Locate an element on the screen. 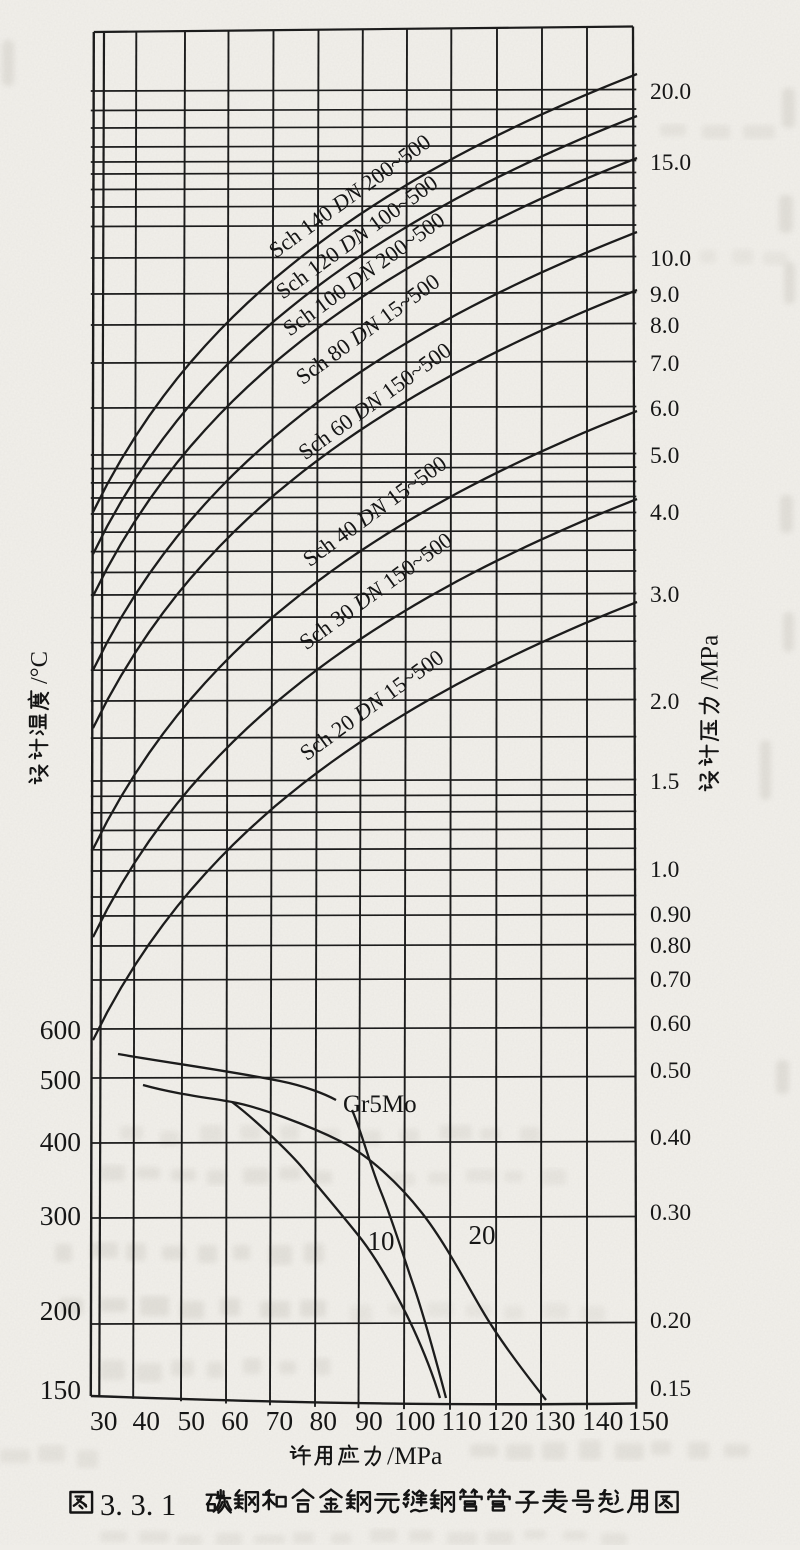 Image resolution: width=800 pixels, height=1550 pixels. svg-text: 3. 3. 1 is located at coordinates (138, 1505).